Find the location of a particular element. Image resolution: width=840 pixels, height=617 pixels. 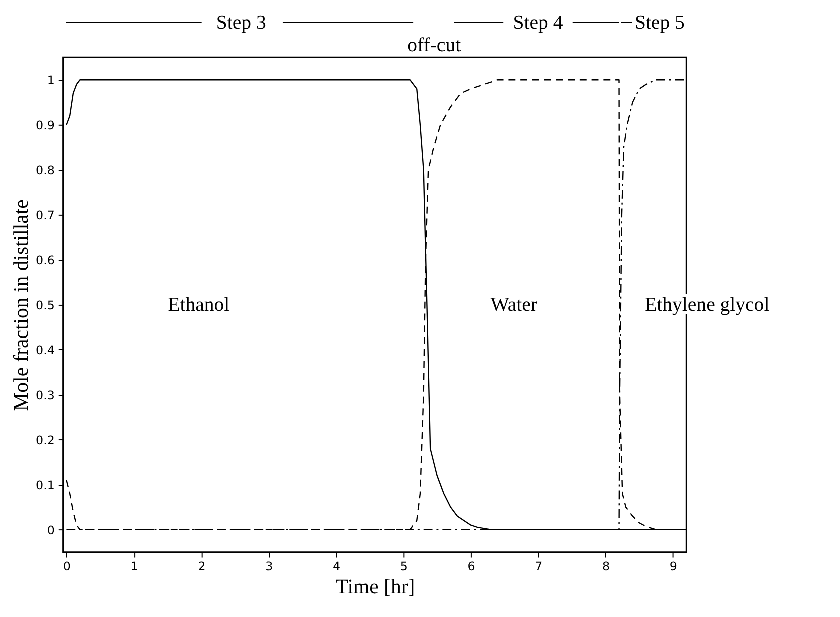

y-tick-label: 0.3 is located at coordinates (45, 395).